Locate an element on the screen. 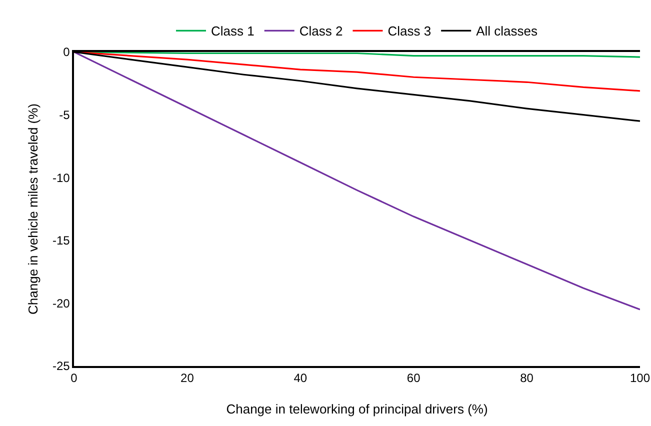  x-tick-label: 80 is located at coordinates (527, 378).